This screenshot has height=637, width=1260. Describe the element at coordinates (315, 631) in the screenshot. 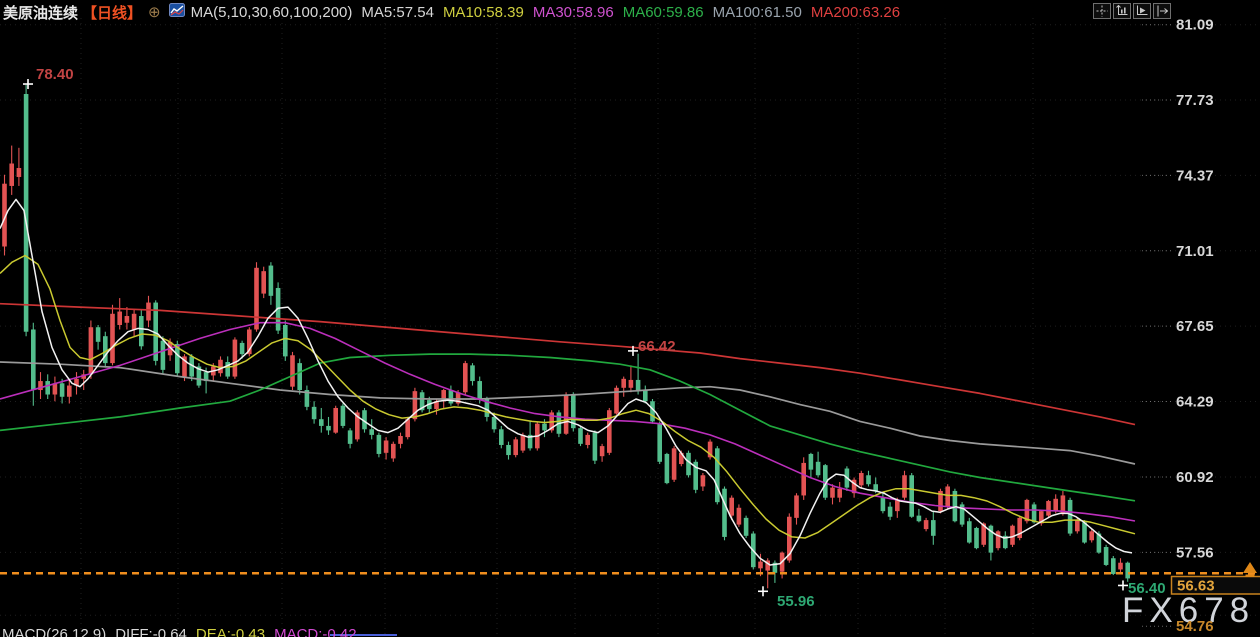

I see `macd-value: MACD:-0.42` at that location.